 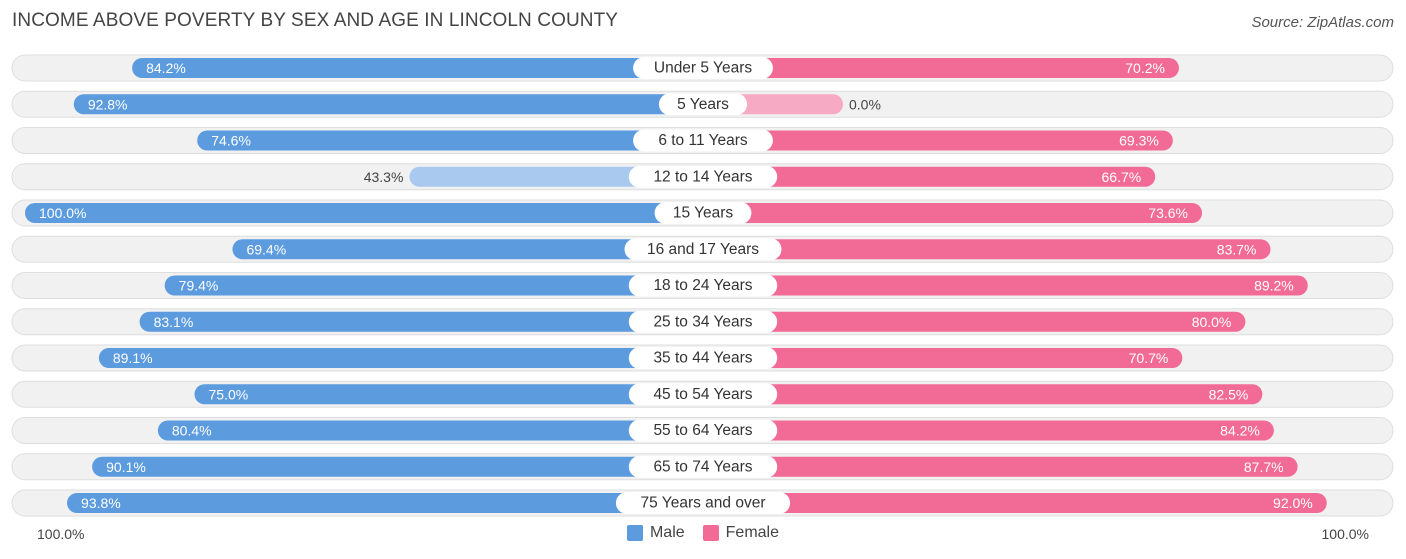 What do you see at coordinates (1122, 177) in the screenshot?
I see `female-value-label: 66.7%` at bounding box center [1122, 177].